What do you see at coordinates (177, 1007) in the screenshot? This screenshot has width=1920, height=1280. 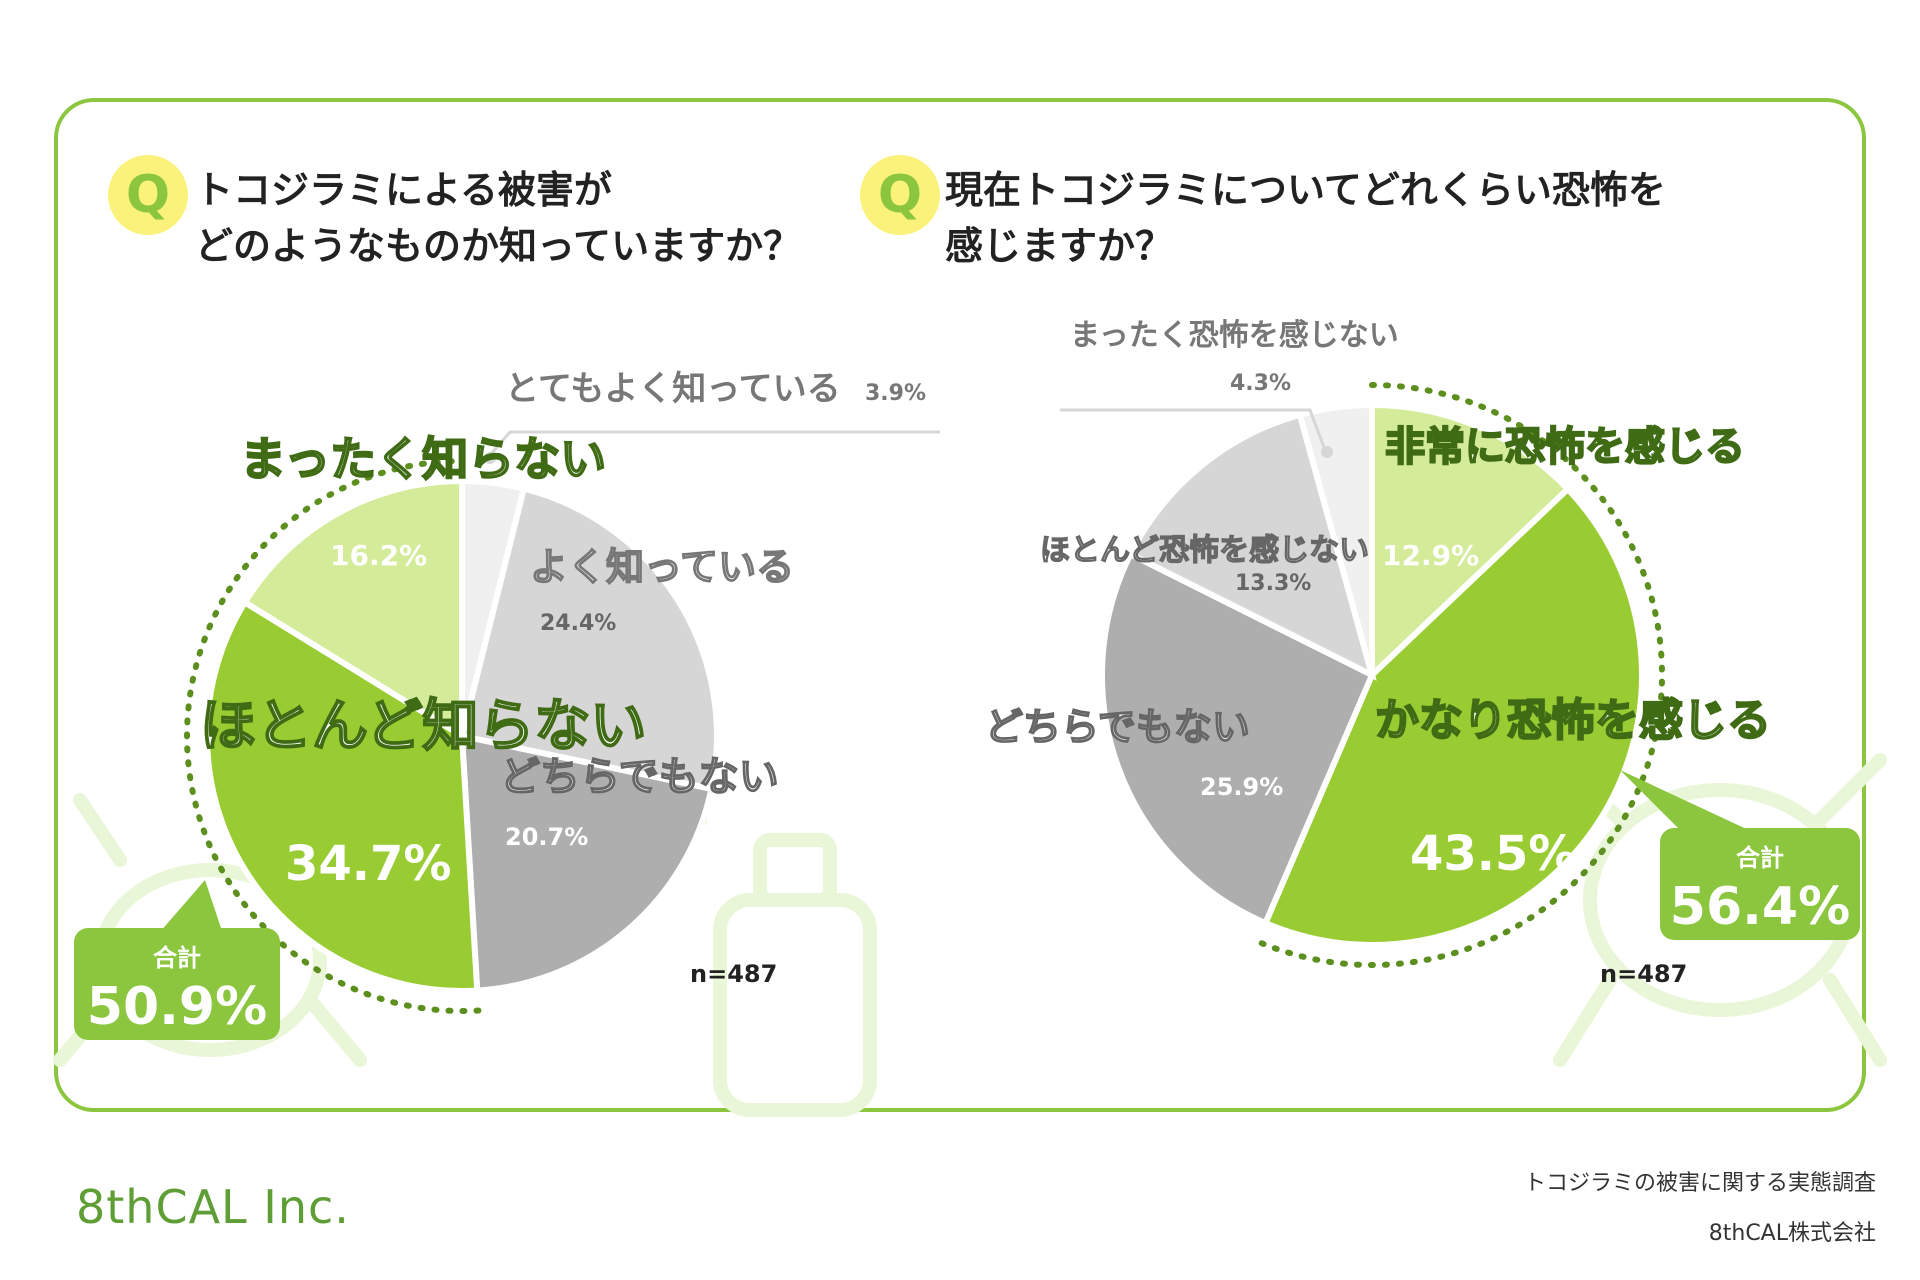 I see `total-value-left: 50.9%` at bounding box center [177, 1007].